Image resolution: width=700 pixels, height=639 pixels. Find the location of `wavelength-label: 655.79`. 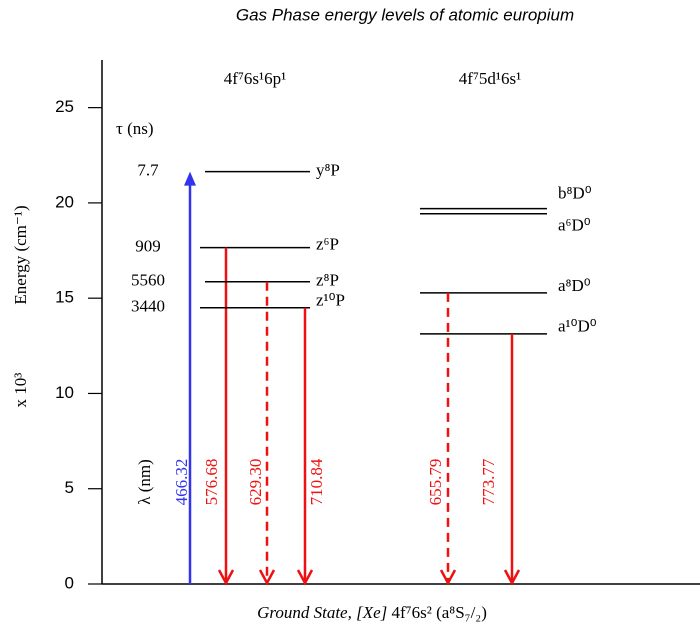

wavelength-label: 655.79 is located at coordinates (435, 482).